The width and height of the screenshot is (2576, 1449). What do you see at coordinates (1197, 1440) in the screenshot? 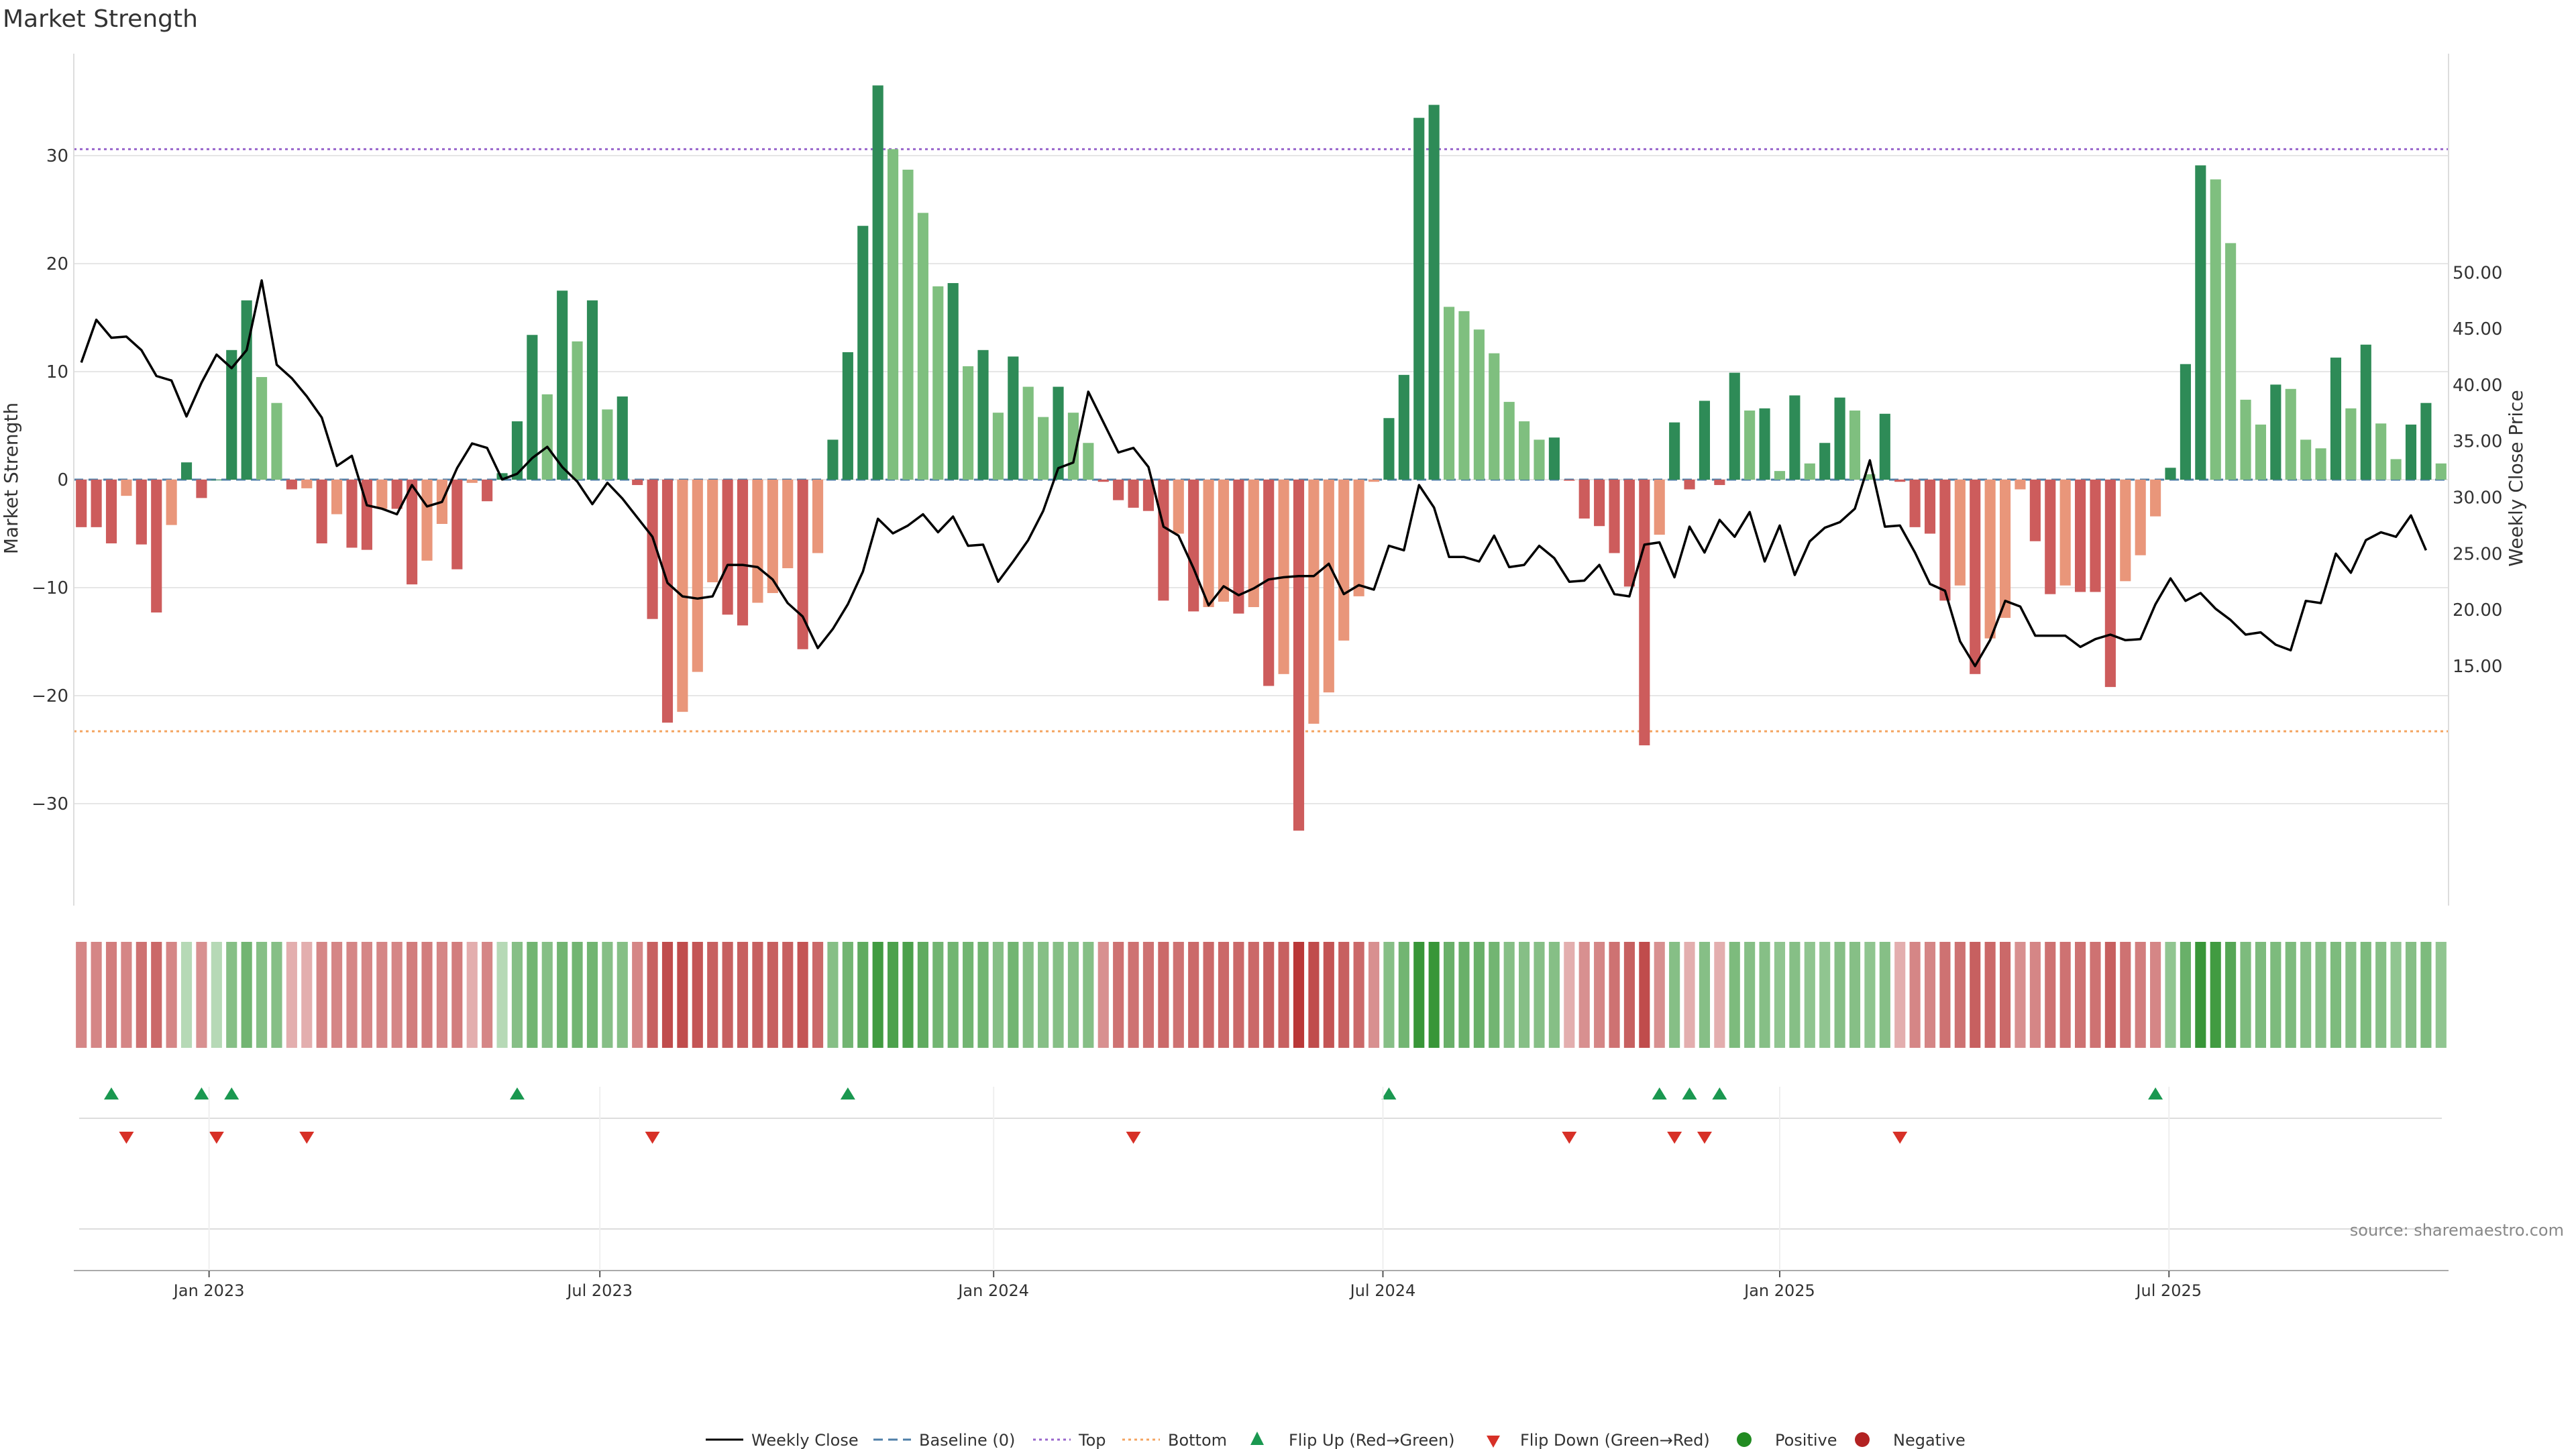
I see `legend-bottom-label: Bottom` at bounding box center [1197, 1440].